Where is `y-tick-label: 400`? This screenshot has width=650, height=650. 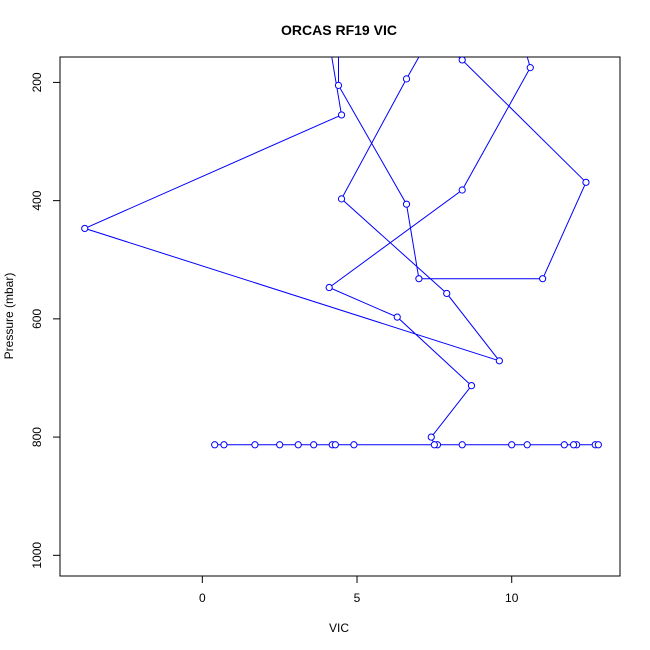 y-tick-label: 400 is located at coordinates (37, 200).